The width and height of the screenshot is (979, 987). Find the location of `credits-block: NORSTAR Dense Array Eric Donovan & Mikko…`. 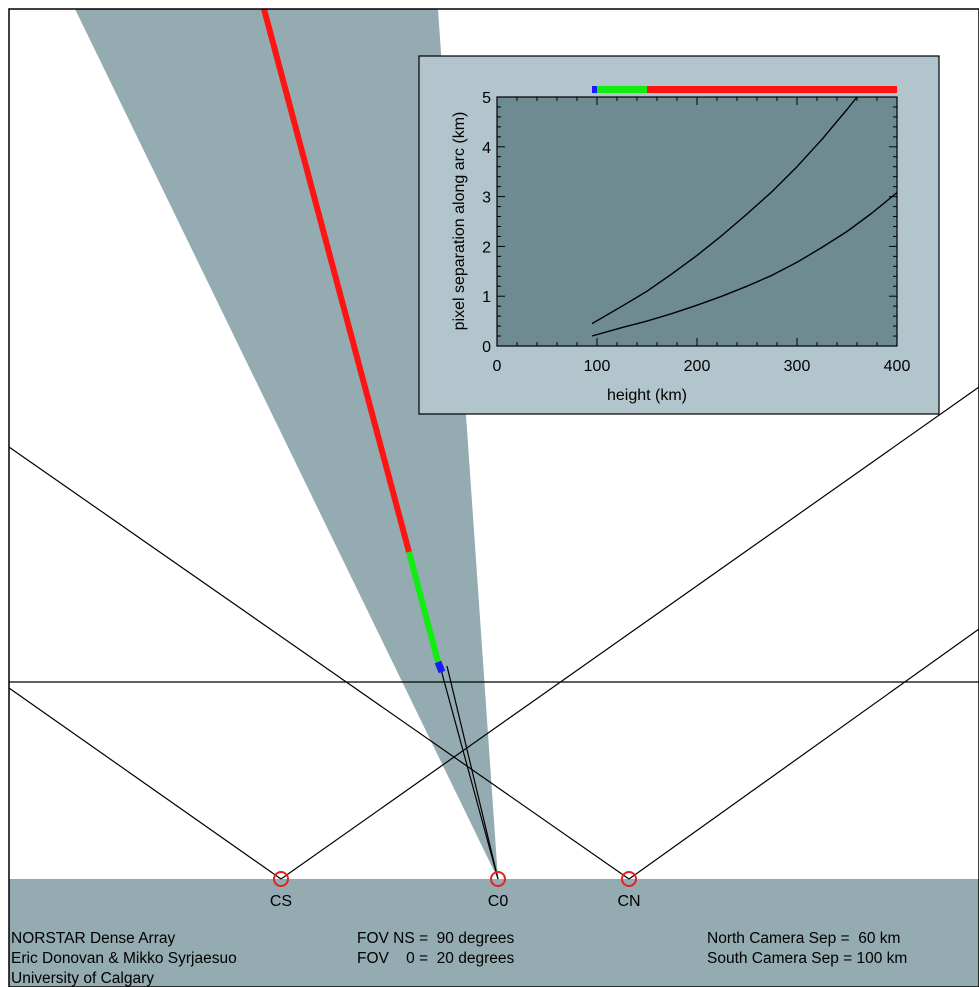

credits-block: NORSTAR Dense Array Eric Donovan & Mikko… is located at coordinates (124, 958).